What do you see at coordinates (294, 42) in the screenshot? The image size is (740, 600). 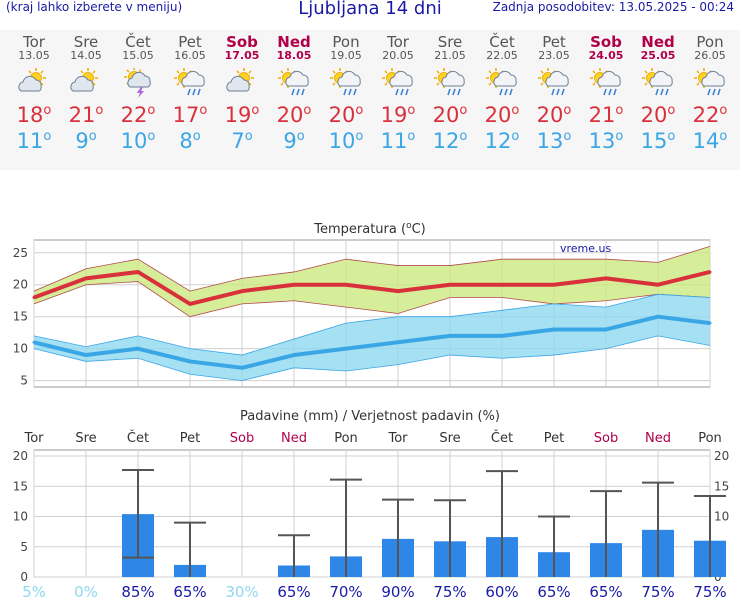 I see `day-name: Ned` at bounding box center [294, 42].